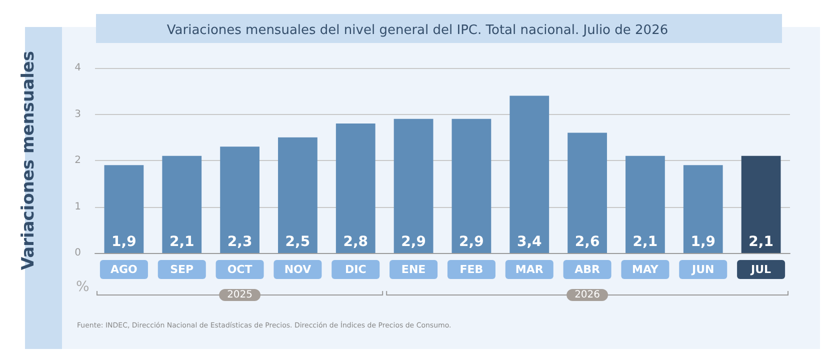 The width and height of the screenshot is (835, 359). Describe the element at coordinates (77, 253) in the screenshot. I see `y-tick-label: 0` at that location.